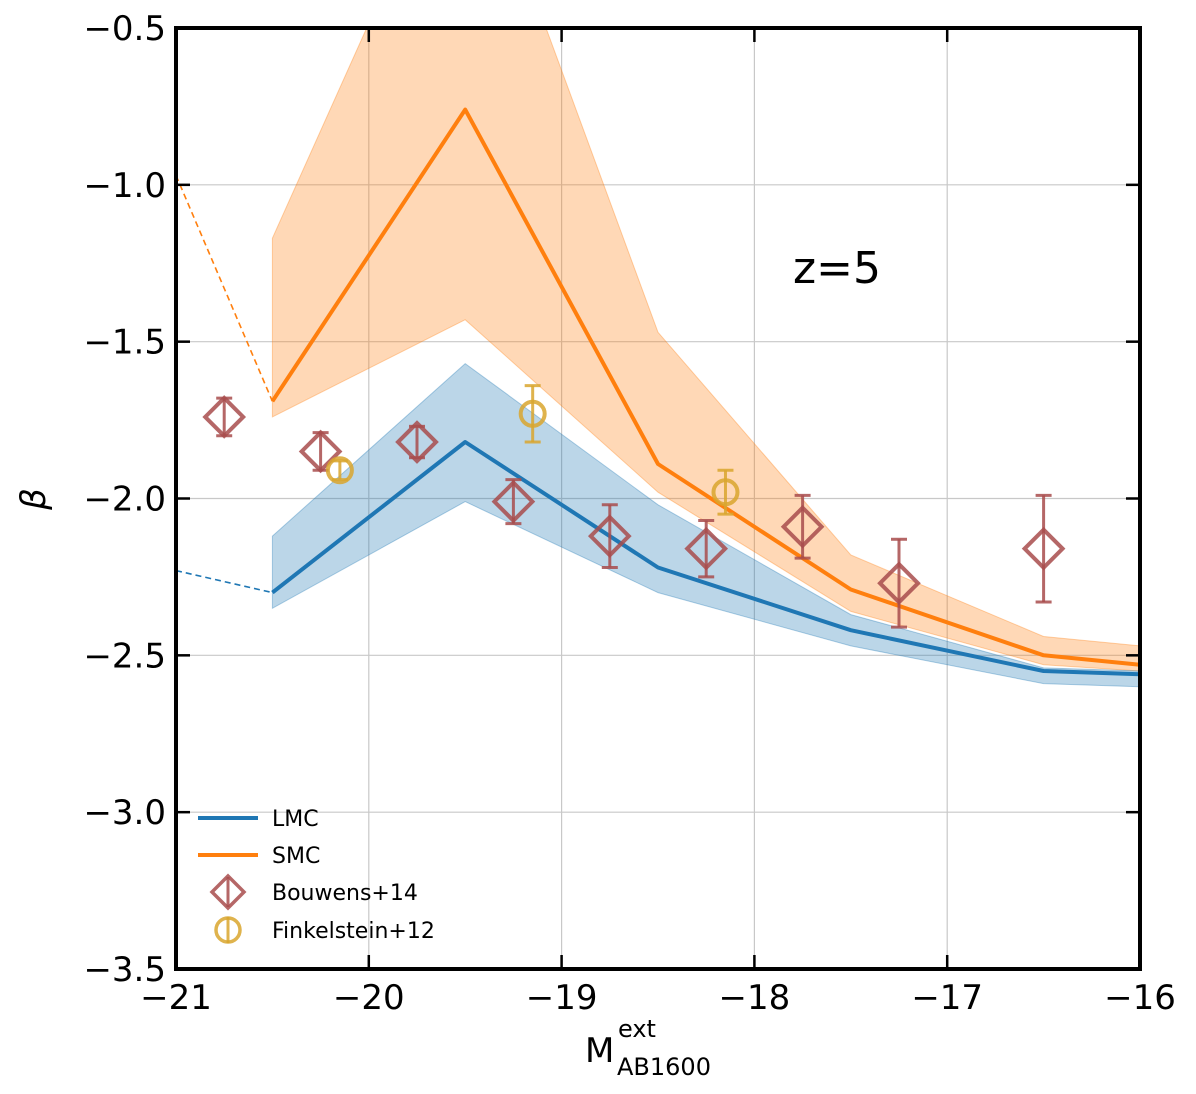 The image size is (1196, 1094). What do you see at coordinates (1140, 998) in the screenshot?
I see `x-tick-label: −16` at bounding box center [1140, 998].